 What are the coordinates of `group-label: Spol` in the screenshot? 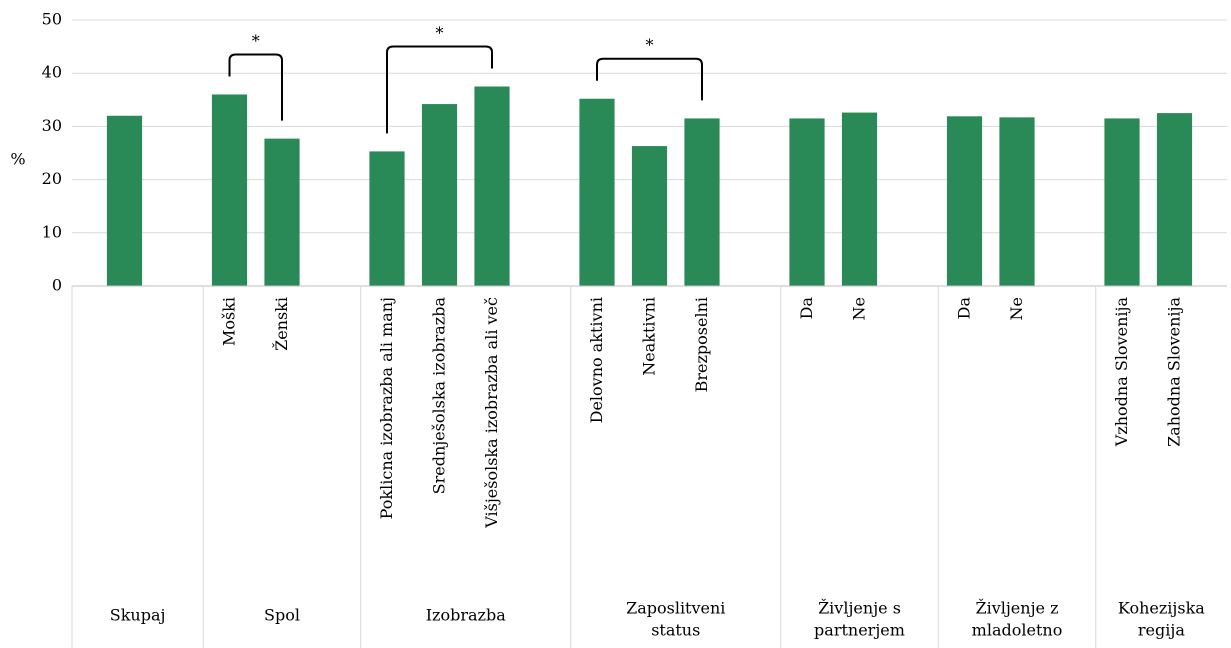 It's located at (282, 615).